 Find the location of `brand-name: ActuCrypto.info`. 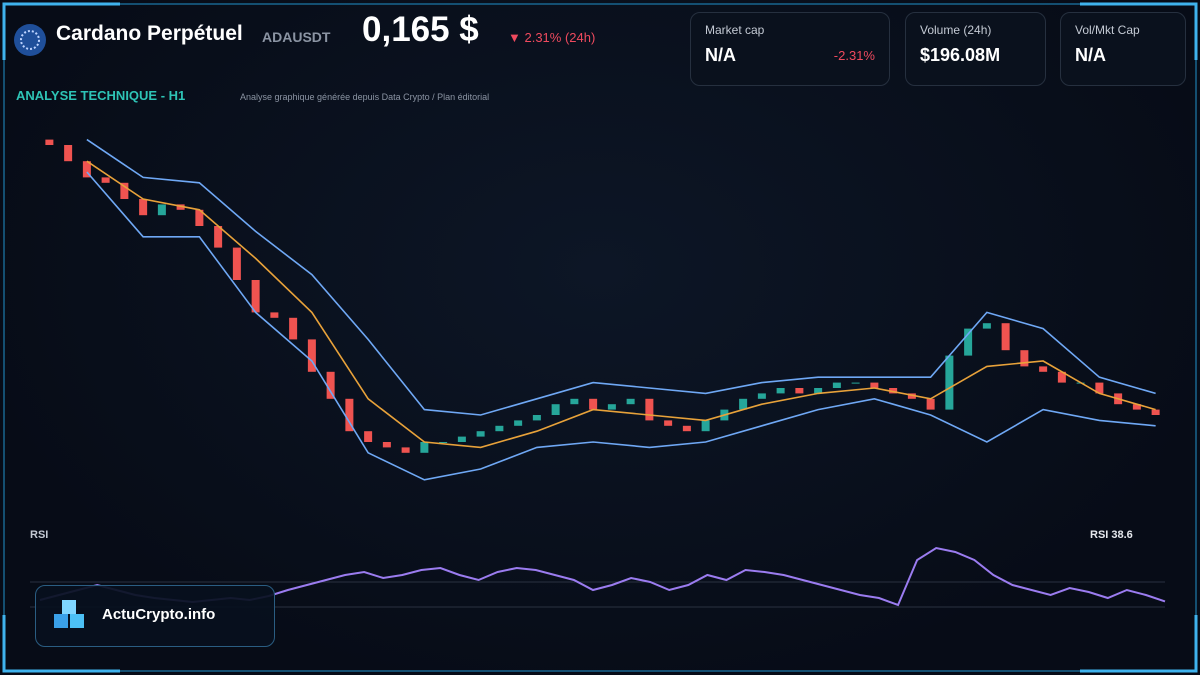

brand-name: ActuCrypto.info is located at coordinates (159, 614).